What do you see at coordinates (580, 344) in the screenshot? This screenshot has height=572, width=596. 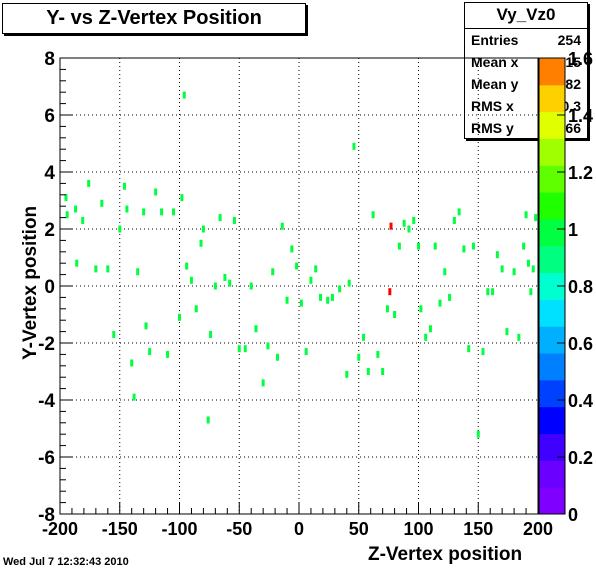 I see `palette-tick-label: 0.6` at bounding box center [580, 344].